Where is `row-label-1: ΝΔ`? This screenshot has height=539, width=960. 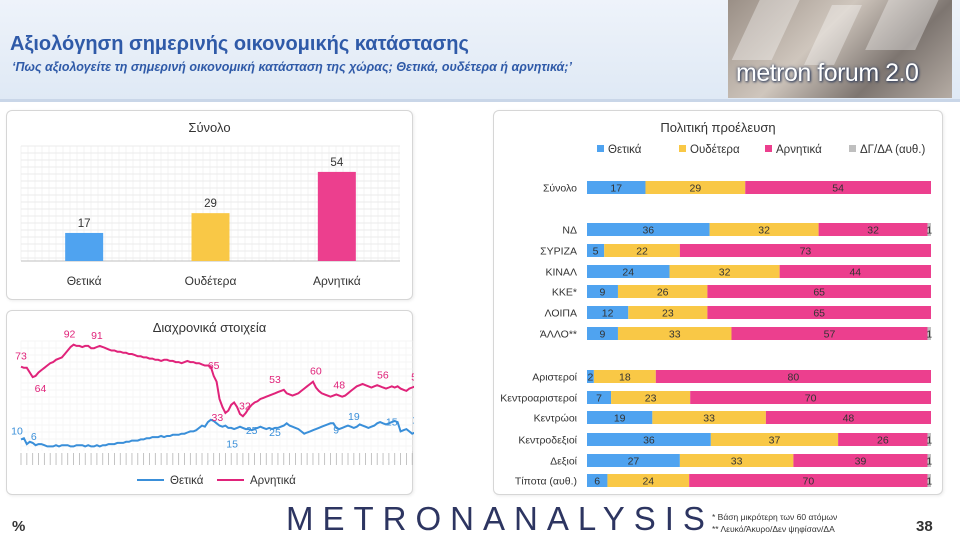 row-label-1: ΝΔ is located at coordinates (569, 231).